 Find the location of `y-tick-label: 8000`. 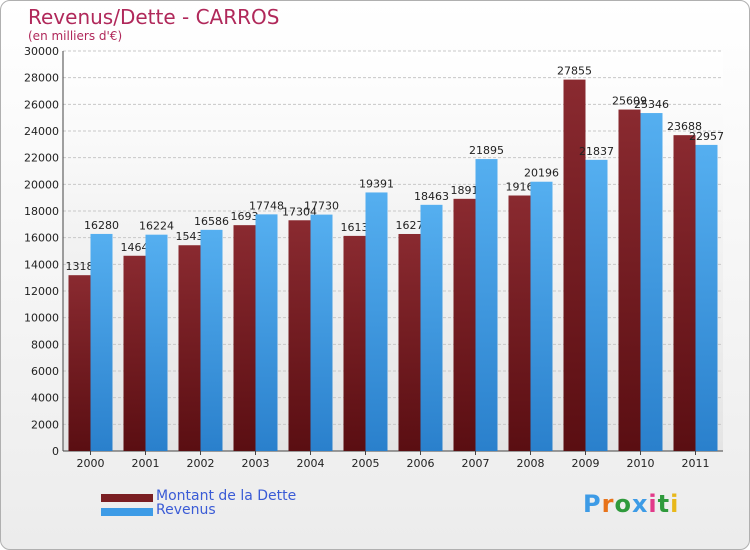

y-tick-label: 8000 is located at coordinates (45, 344).